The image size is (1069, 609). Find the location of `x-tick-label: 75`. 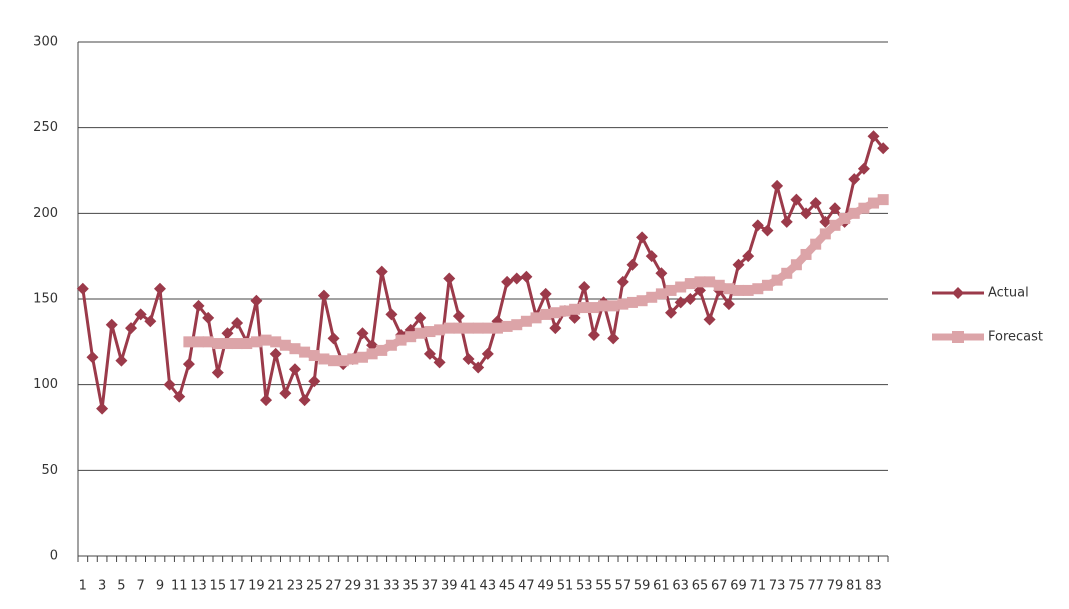

x-tick-label: 75 is located at coordinates (796, 586).